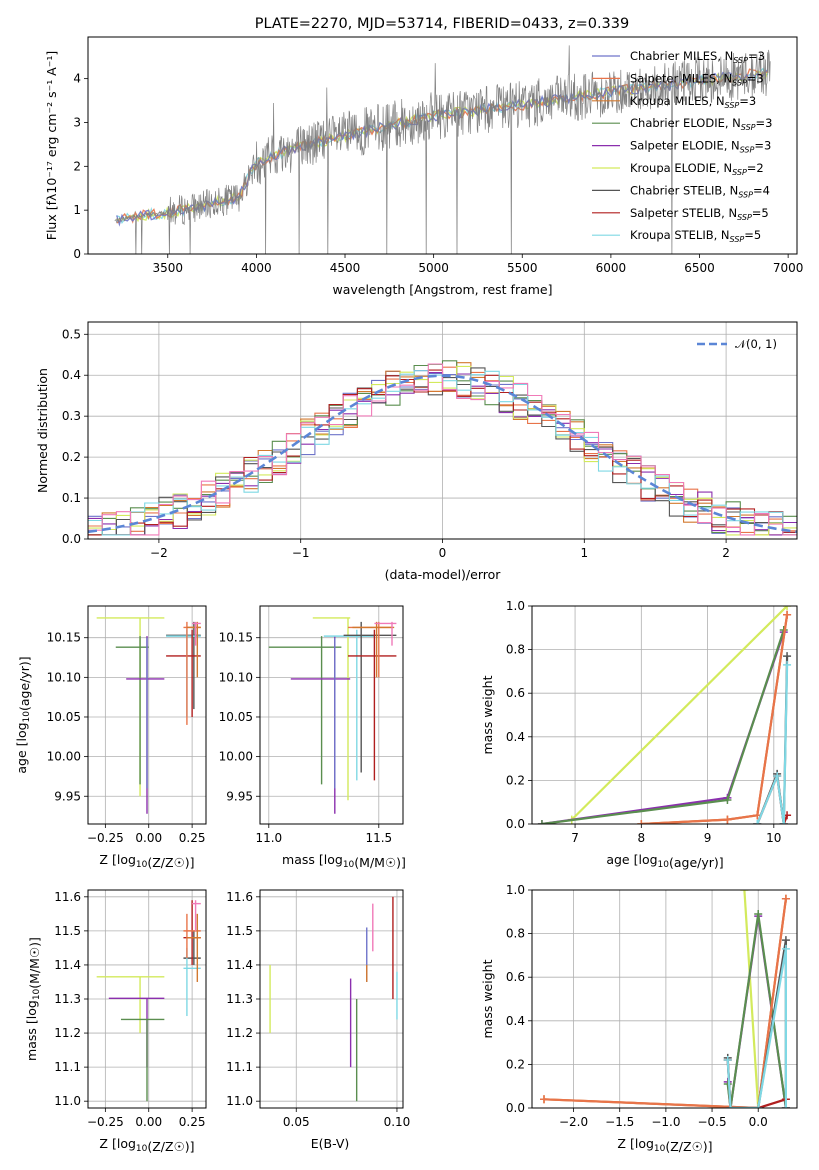 This screenshot has width=819, height=1170. What do you see at coordinates (71, 375) in the screenshot?
I see `y-tick-label: 0.4` at bounding box center [71, 375].